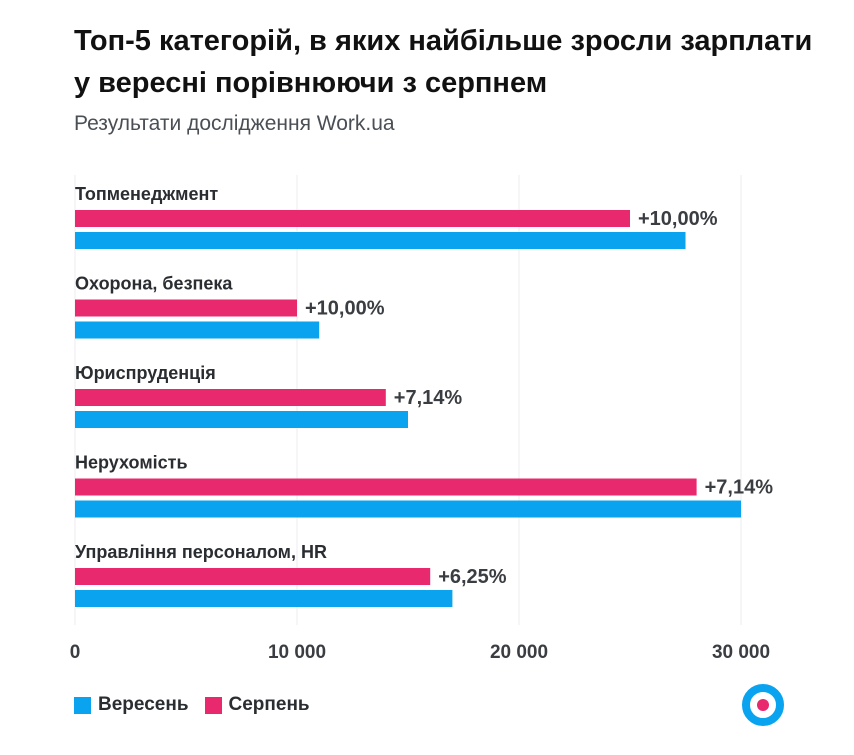  What do you see at coordinates (297, 652) in the screenshot?
I see `x-tick-label-1: 10 000` at bounding box center [297, 652].